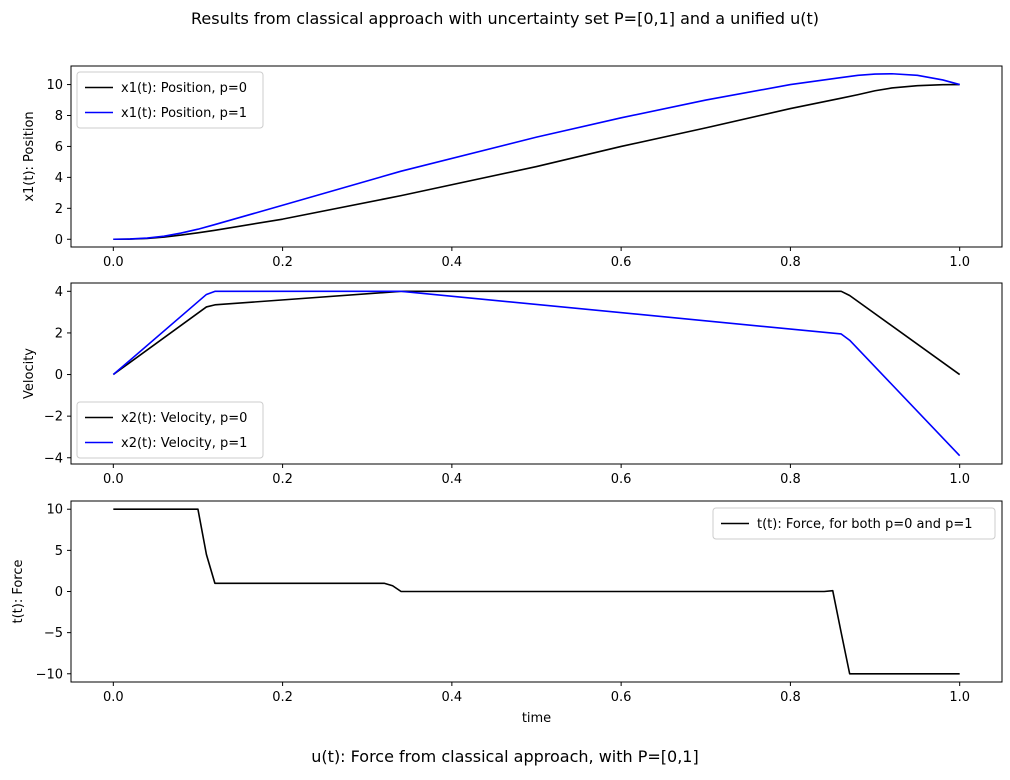  What do you see at coordinates (184, 443) in the screenshot?
I see `legend-entry: x2(t): Velocity, p=1` at bounding box center [184, 443].